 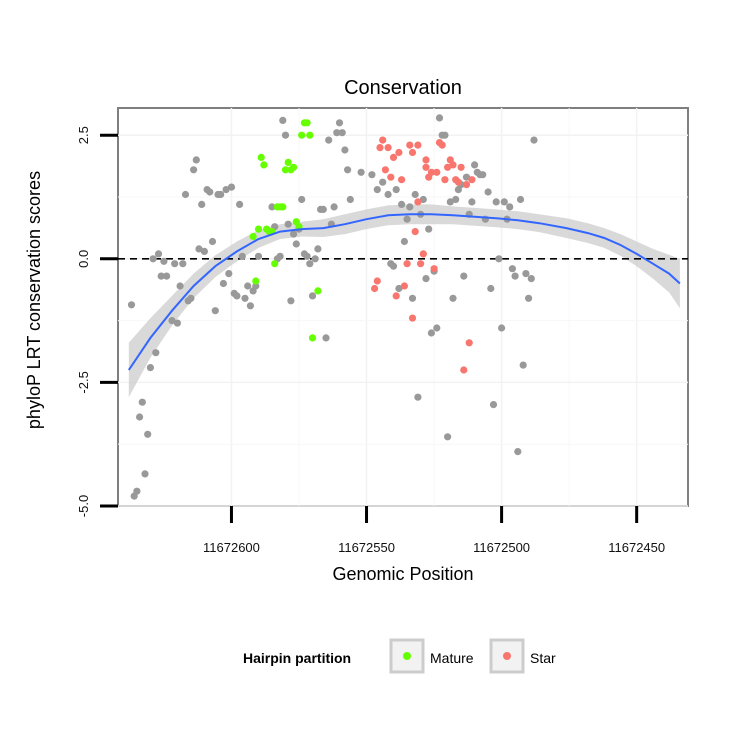 I want to click on legend-key-star, so click(x=507, y=656).